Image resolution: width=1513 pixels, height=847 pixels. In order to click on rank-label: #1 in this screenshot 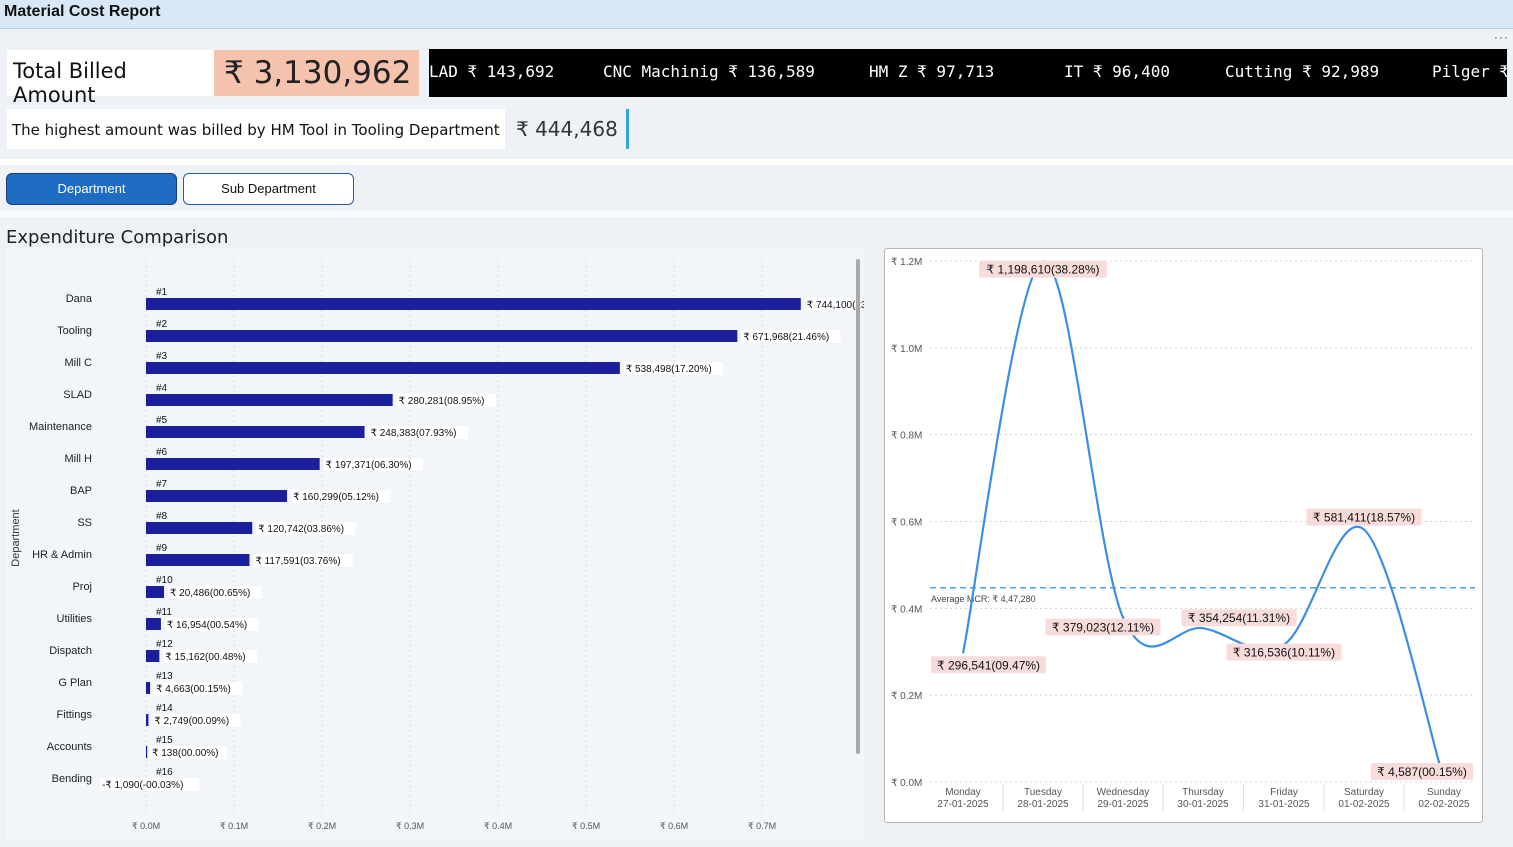, I will do `click(162, 292)`.